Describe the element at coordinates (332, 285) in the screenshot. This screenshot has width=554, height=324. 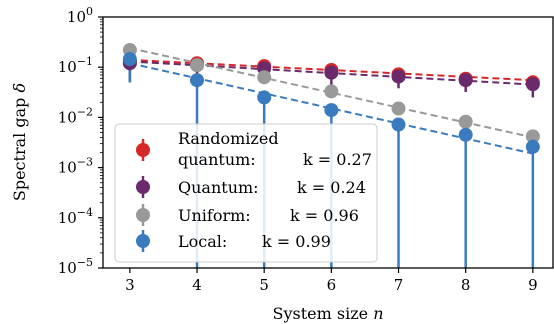
I see `x-tick-label: 6` at that location.